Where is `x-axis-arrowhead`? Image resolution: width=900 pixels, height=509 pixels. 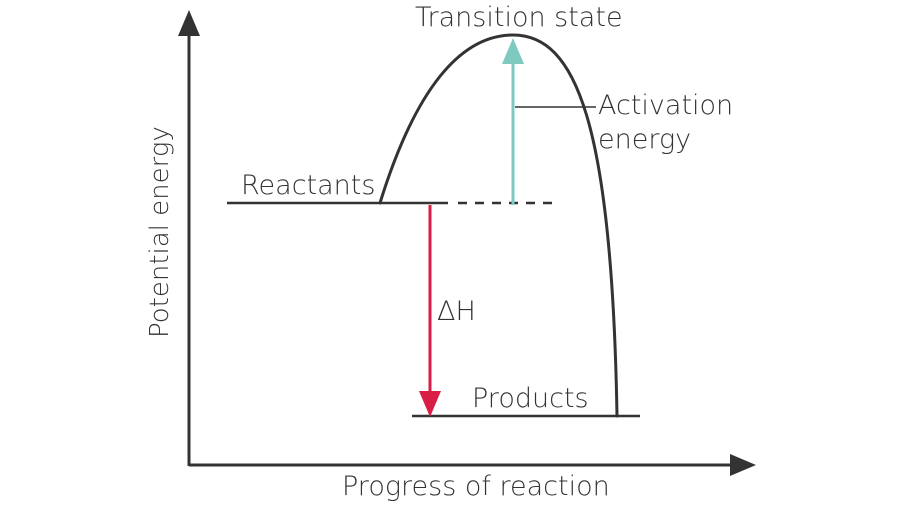 x-axis-arrowhead is located at coordinates (743, 465).